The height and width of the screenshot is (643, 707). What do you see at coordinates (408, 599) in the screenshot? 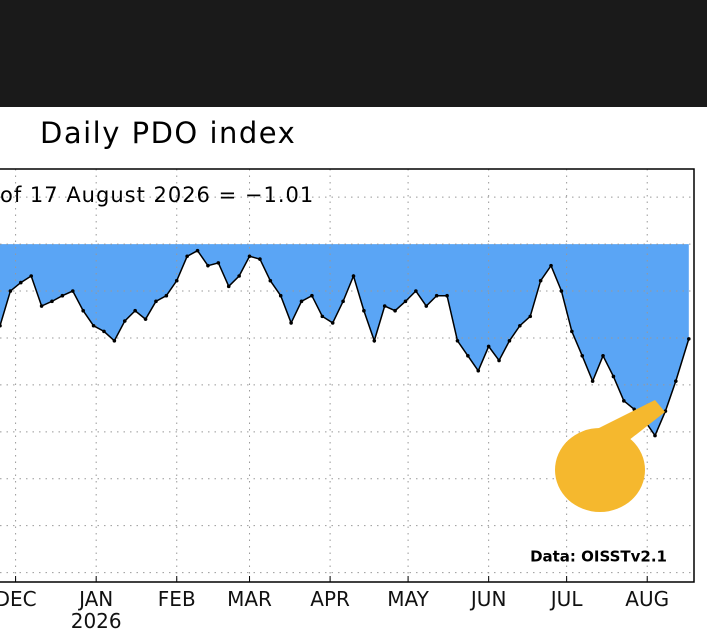
I see `x-tick-label: MAY` at bounding box center [408, 599].